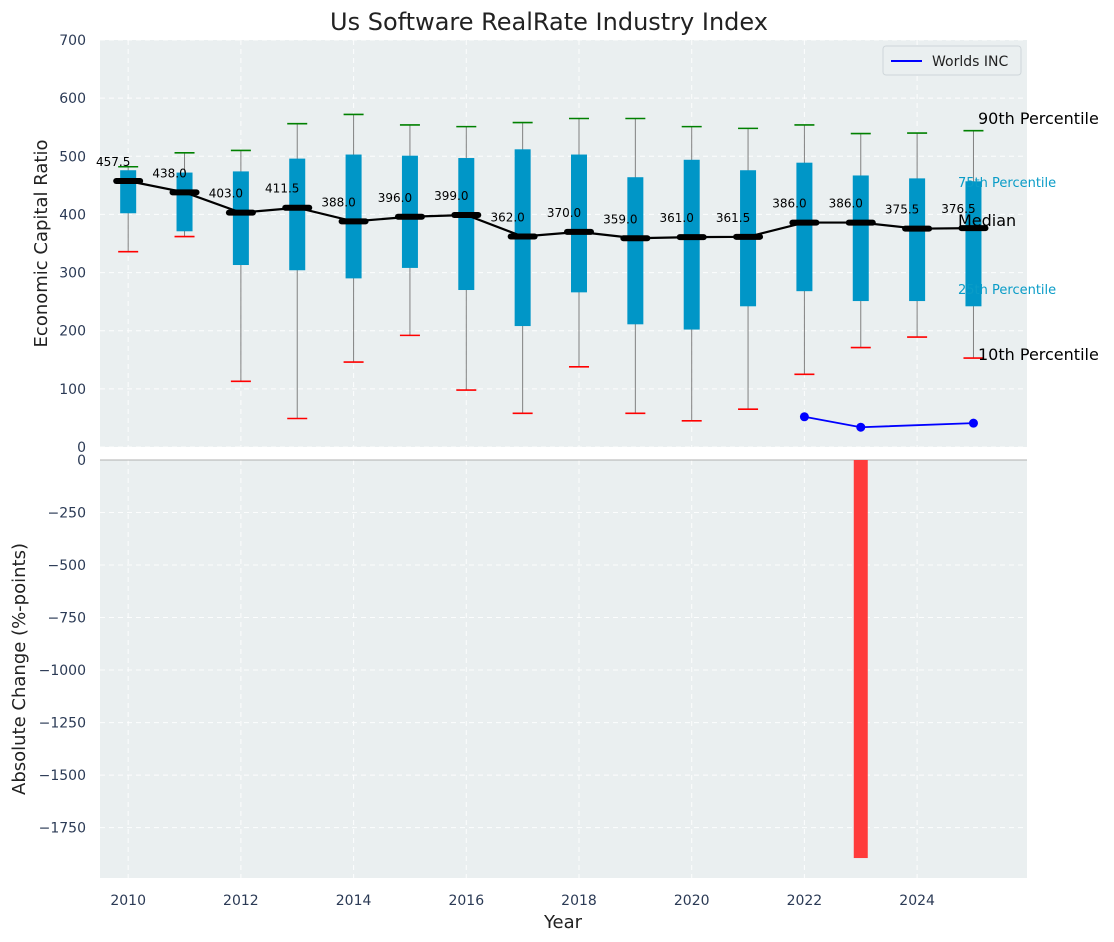  I want to click on bottom-y-tick-label: −1000, so click(62, 671).